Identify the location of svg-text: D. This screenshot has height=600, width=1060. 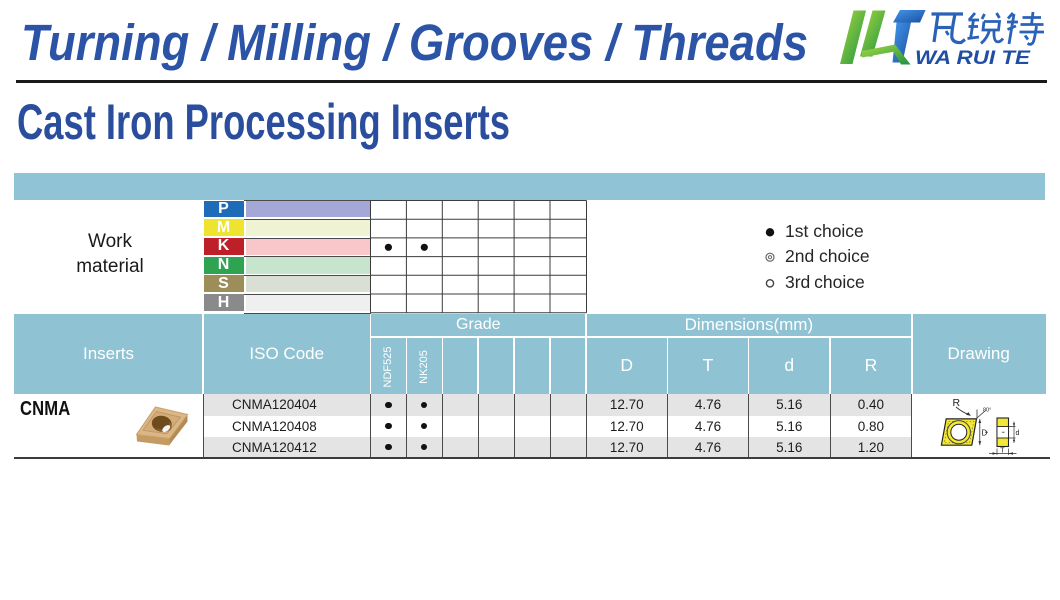
(985, 433).